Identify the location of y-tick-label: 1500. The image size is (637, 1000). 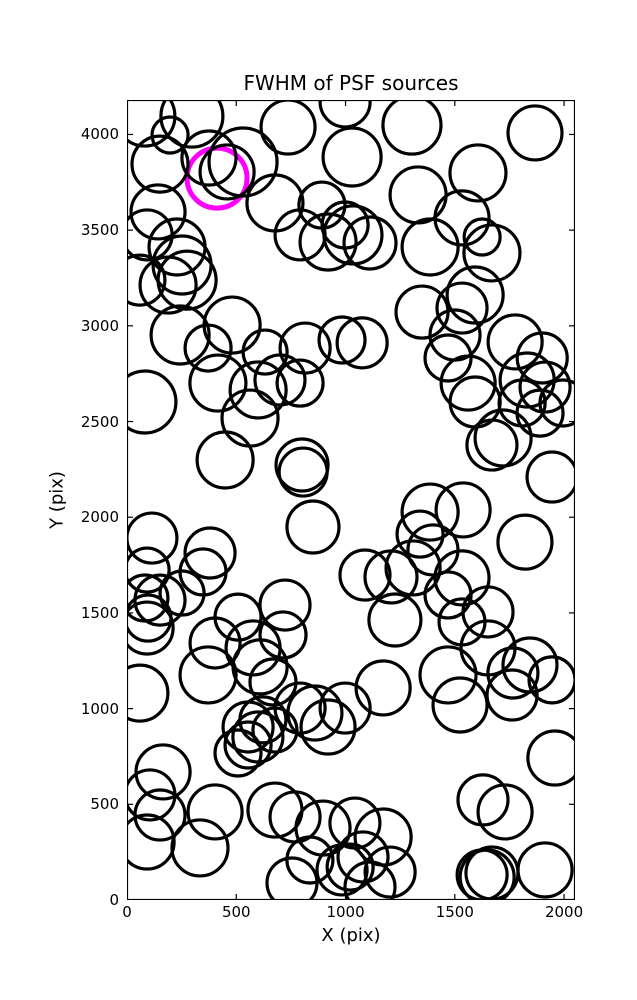
(99, 612).